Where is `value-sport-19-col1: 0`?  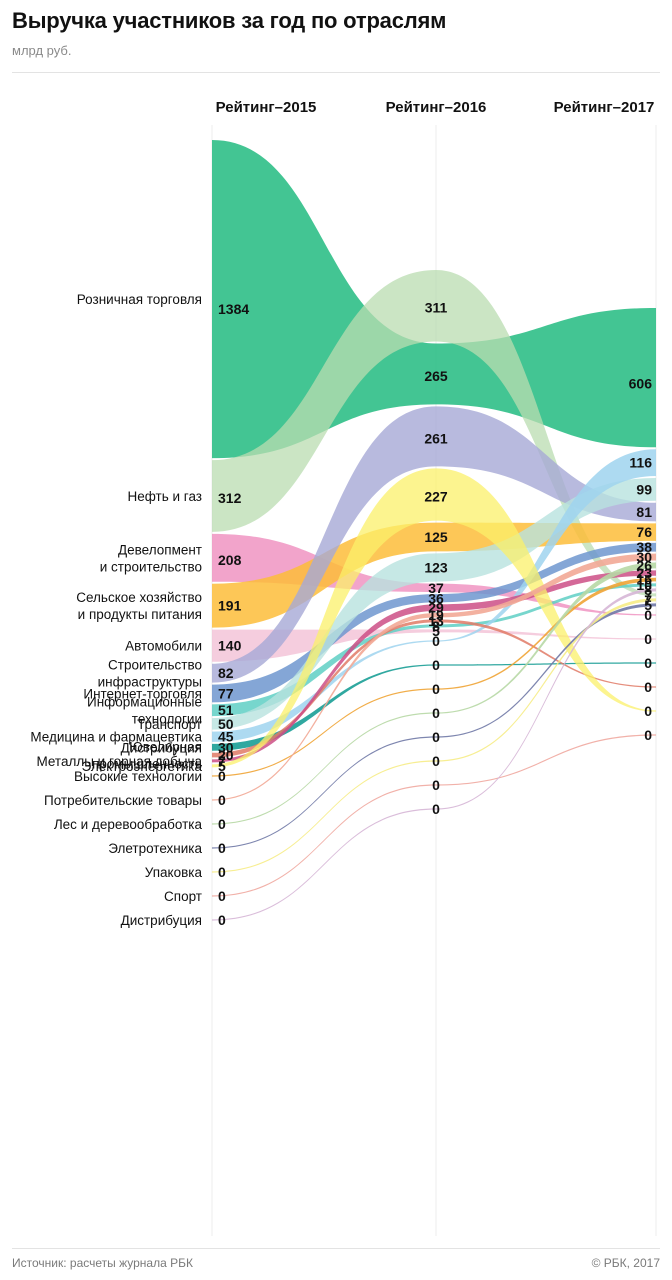
value-sport-19-col1: 0 is located at coordinates (222, 896).